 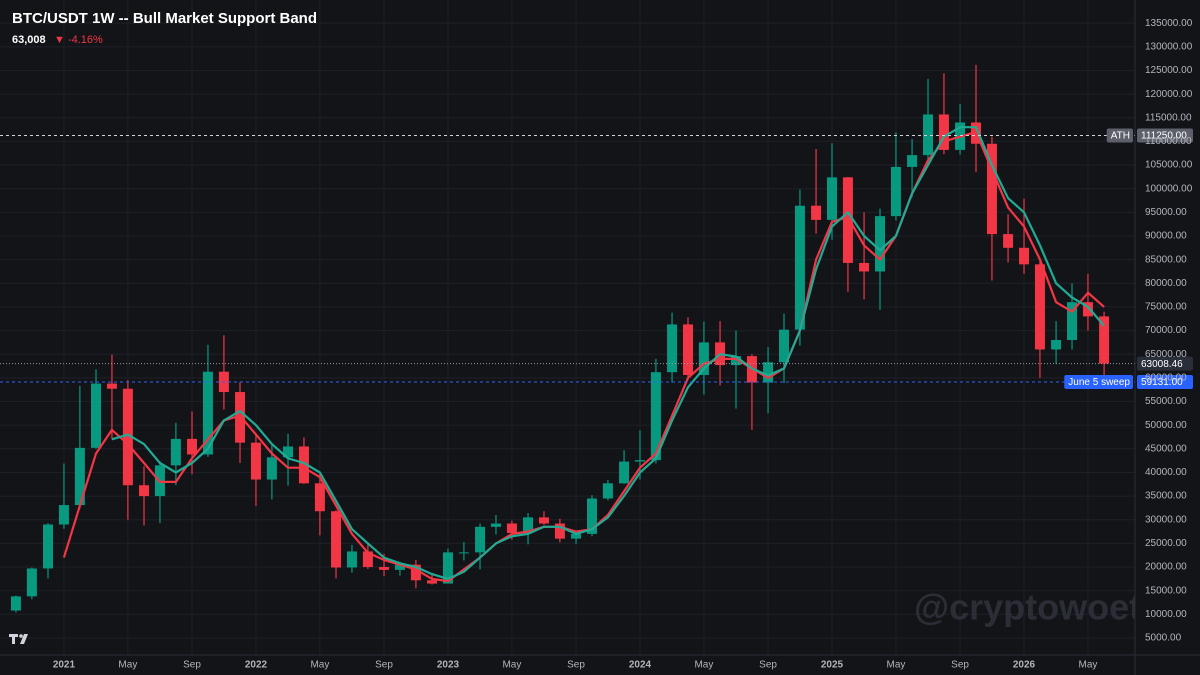 I want to click on y-tick-label: 80000.00, so click(x=1166, y=283).